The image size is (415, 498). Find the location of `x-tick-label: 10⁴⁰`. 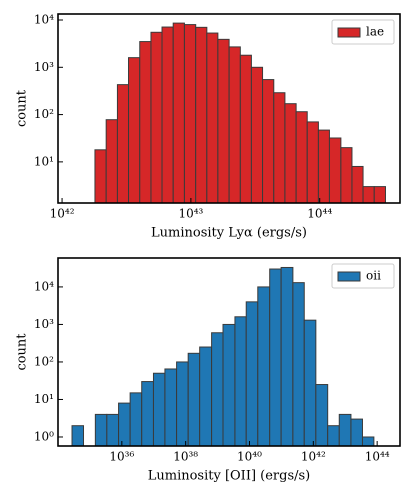

x-tick-label: 10⁴⁰ is located at coordinates (249, 457).